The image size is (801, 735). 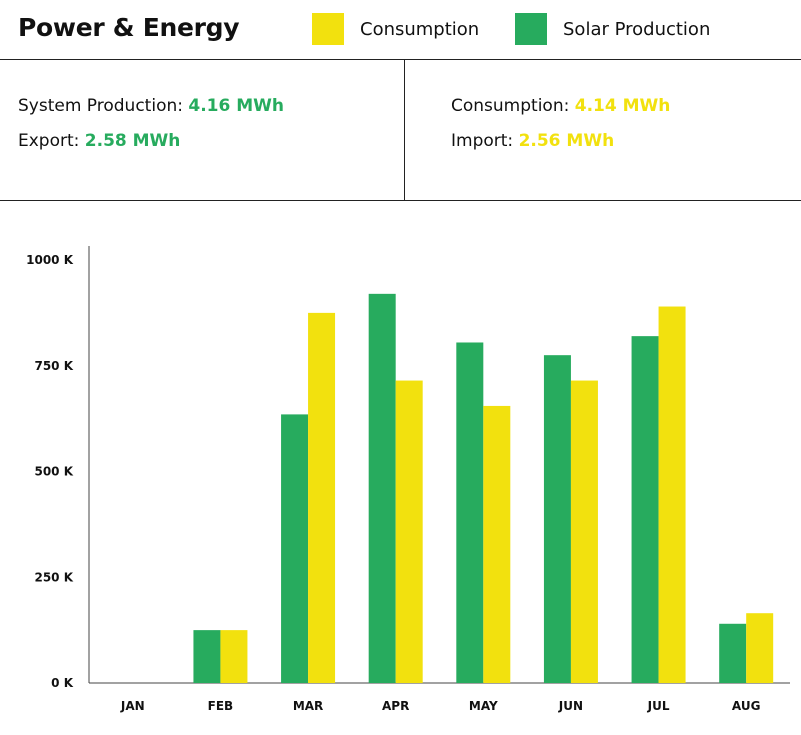 I want to click on bar-solar-production-jul, so click(x=645, y=509).